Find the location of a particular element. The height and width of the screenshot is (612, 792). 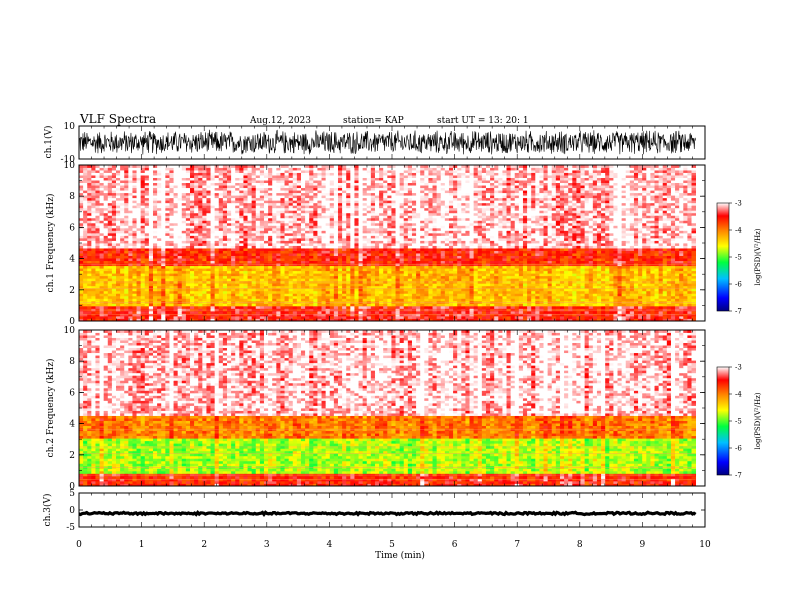

x-tick-label: 0 is located at coordinates (79, 545).